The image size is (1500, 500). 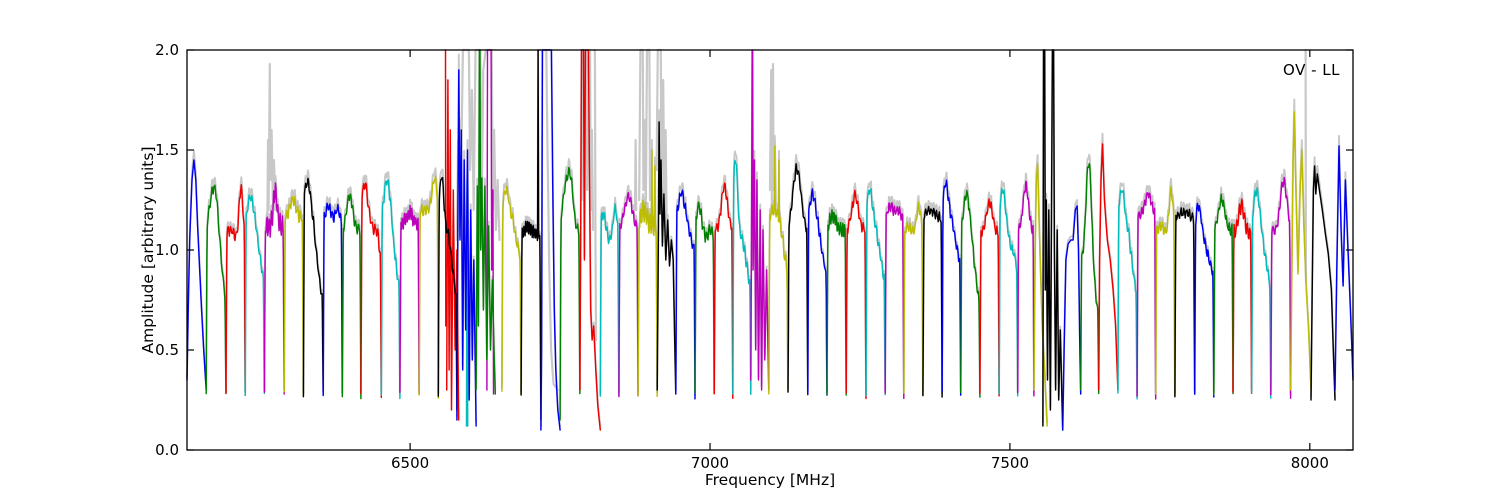 What do you see at coordinates (710, 463) in the screenshot?
I see `x-tick-label: 7000` at bounding box center [710, 463].